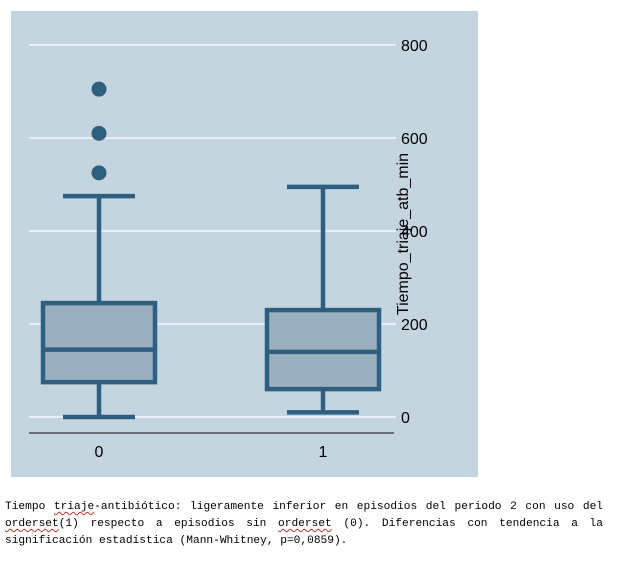  I want to click on x-tick-label: 0, so click(99, 452).